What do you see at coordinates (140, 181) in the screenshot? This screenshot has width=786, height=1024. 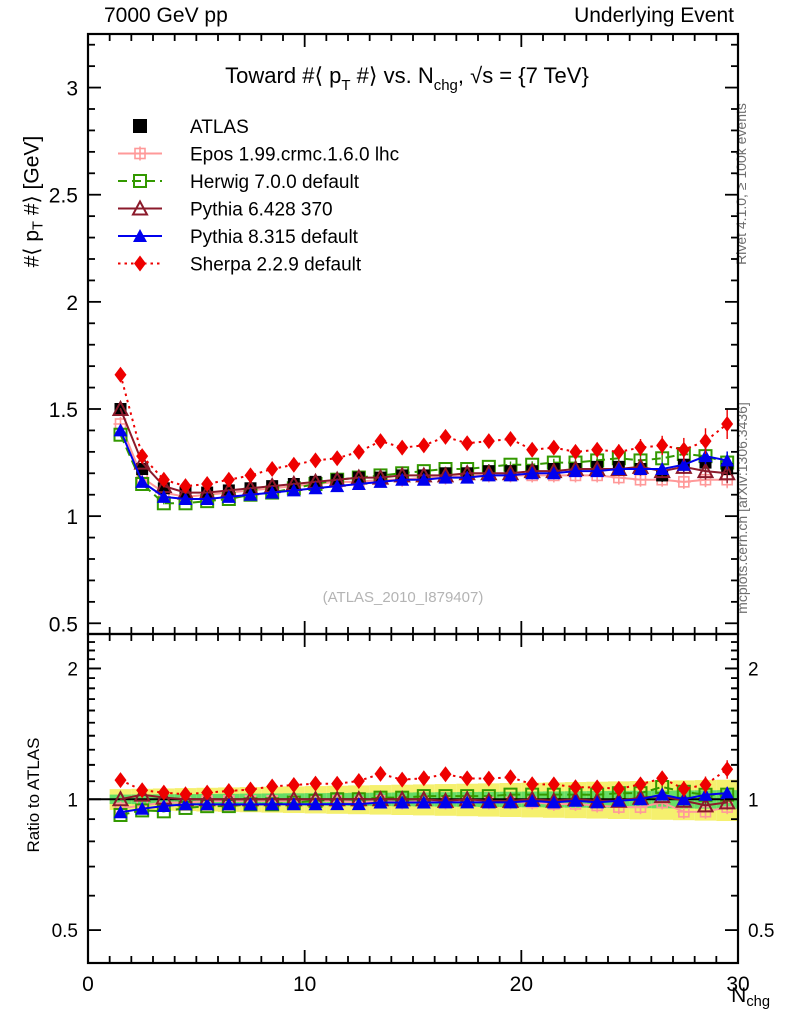 I see `marker-square-open` at bounding box center [140, 181].